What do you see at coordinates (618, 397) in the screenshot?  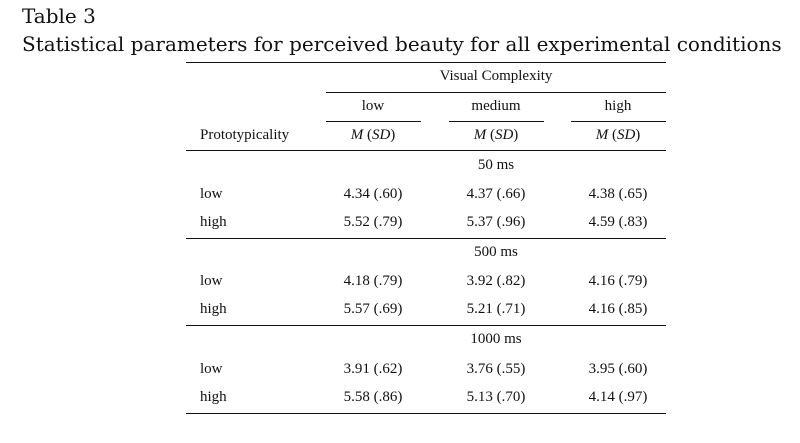 I see `table-cell: 4.14 (.97)` at bounding box center [618, 397].